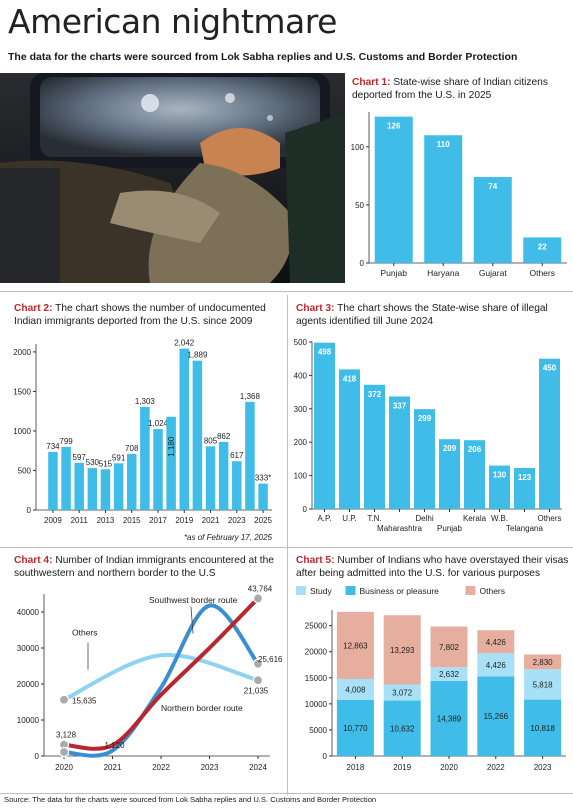  Describe the element at coordinates (315, 560) in the screenshot. I see `chart5-label: Chart 5:` at that location.